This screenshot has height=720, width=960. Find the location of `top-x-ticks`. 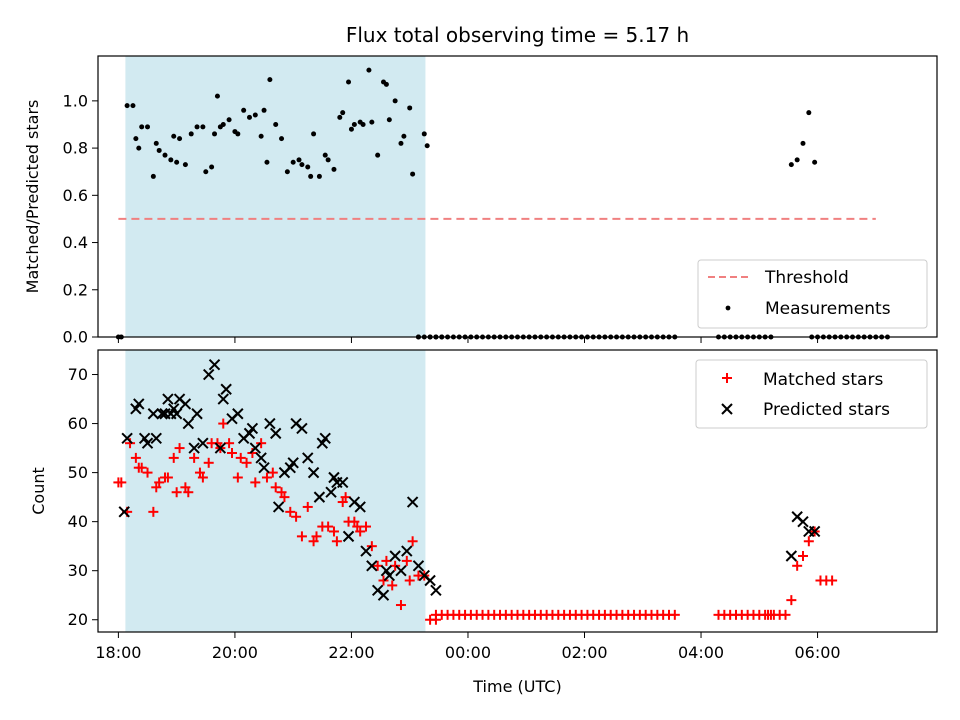

top-x-ticks is located at coordinates (468, 340).